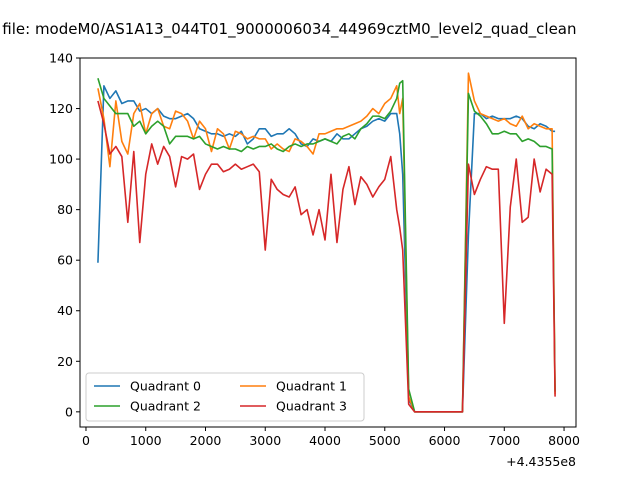 The height and width of the screenshot is (480, 640). Describe the element at coordinates (564, 440) in the screenshot. I see `x-tick-label: 8000` at that location.